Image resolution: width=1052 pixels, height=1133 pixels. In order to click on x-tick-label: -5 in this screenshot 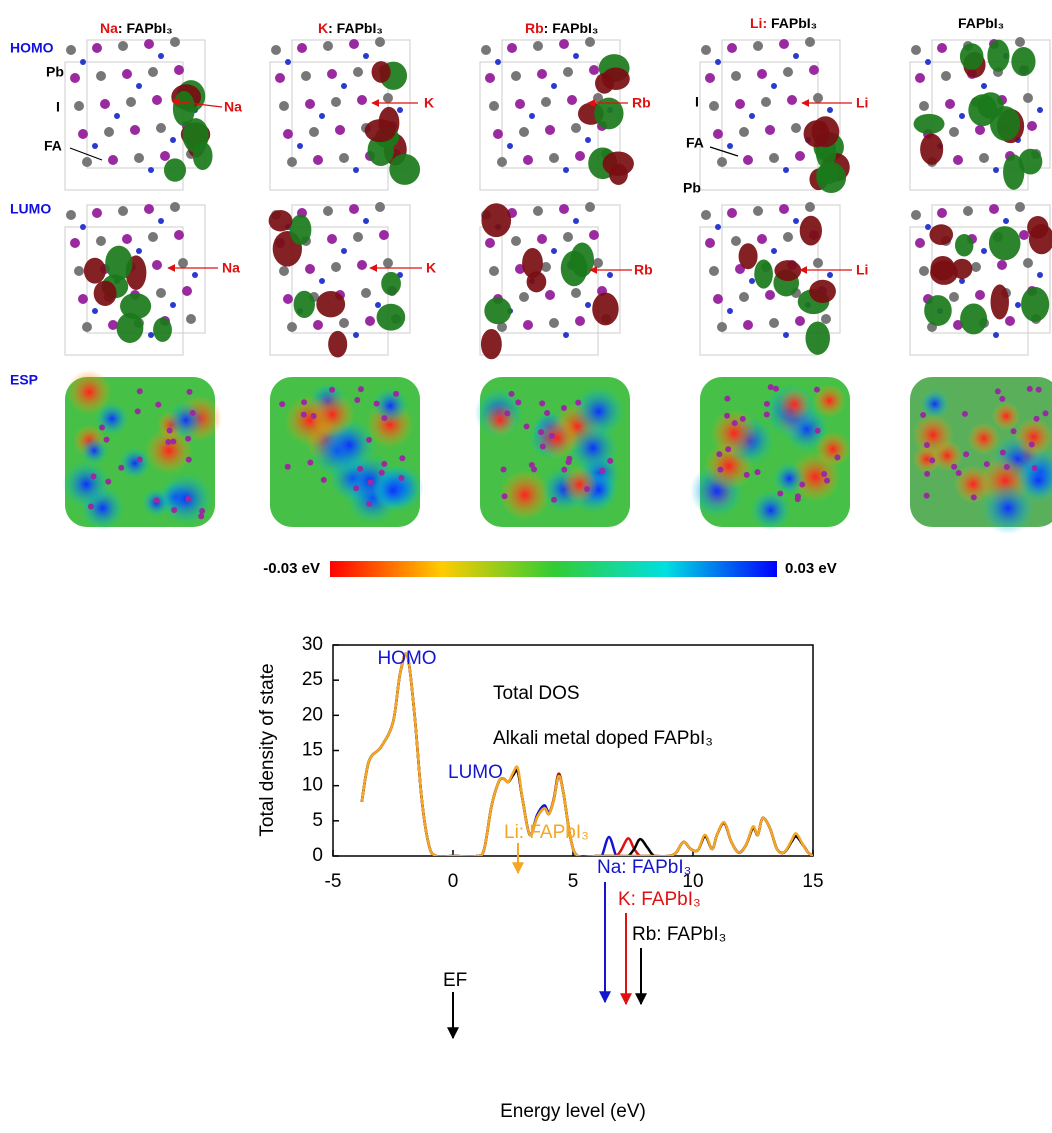, I will do `click(333, 881)`.